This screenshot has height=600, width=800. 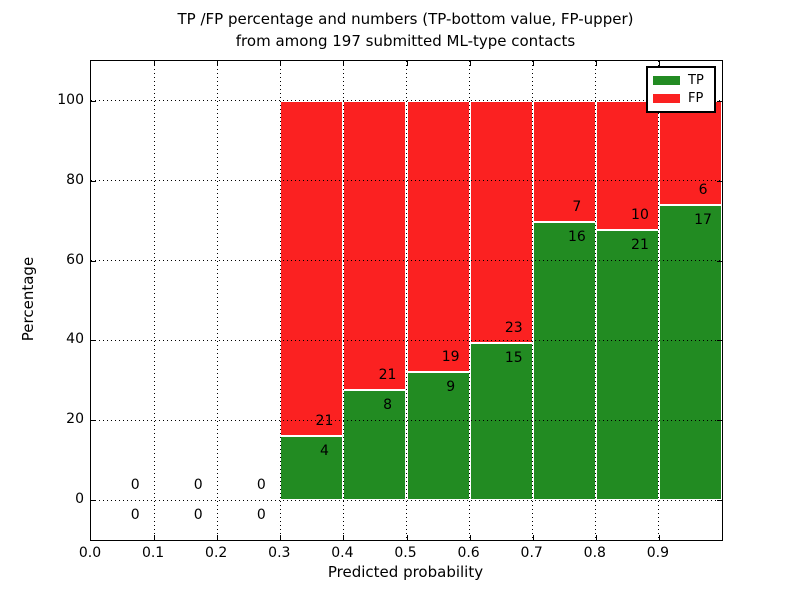 I want to click on tp-count-label: 21, so click(x=640, y=244).